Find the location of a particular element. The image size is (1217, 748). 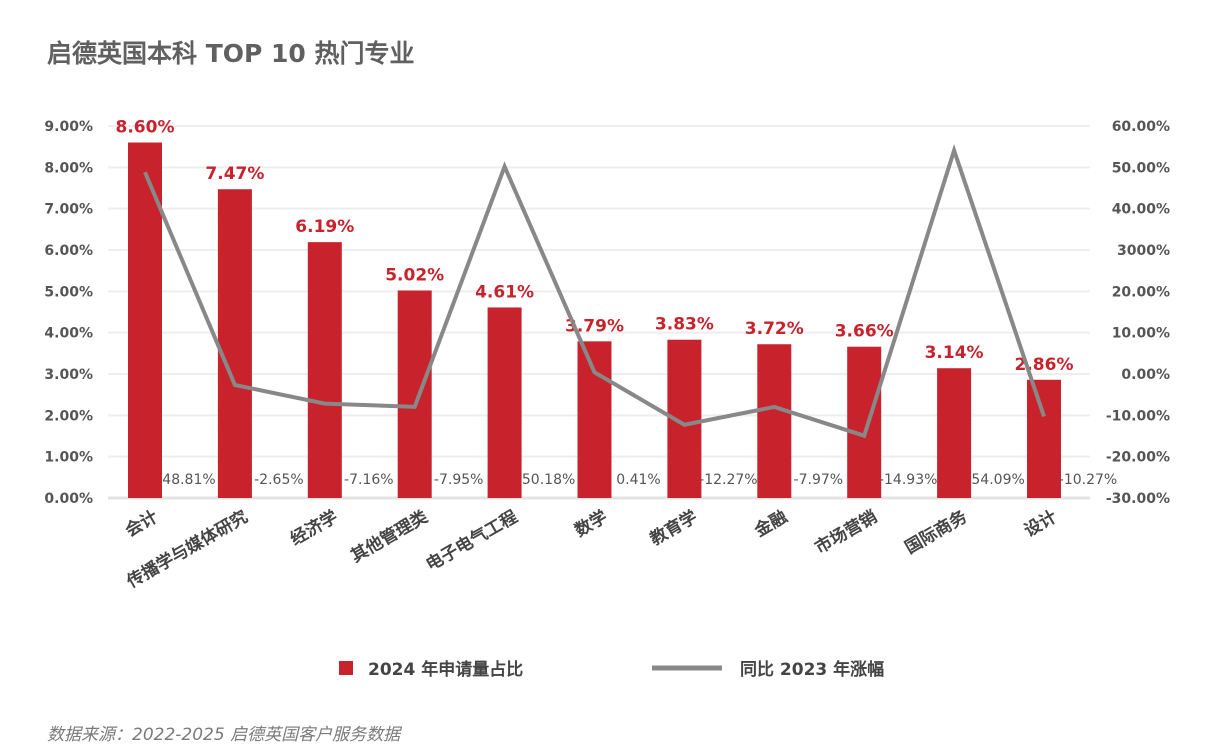

legend-line-label: 同比 2023 年涨幅 is located at coordinates (812, 669).